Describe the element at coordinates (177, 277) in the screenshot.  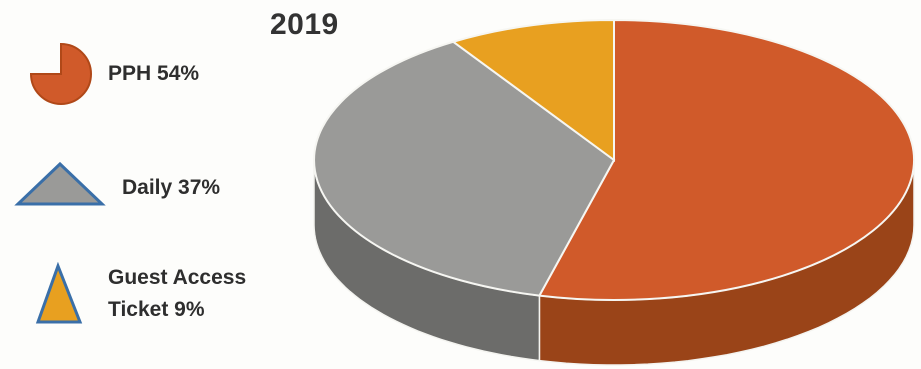
I see `legend-label-guest-line1: Guest Access` at that location.